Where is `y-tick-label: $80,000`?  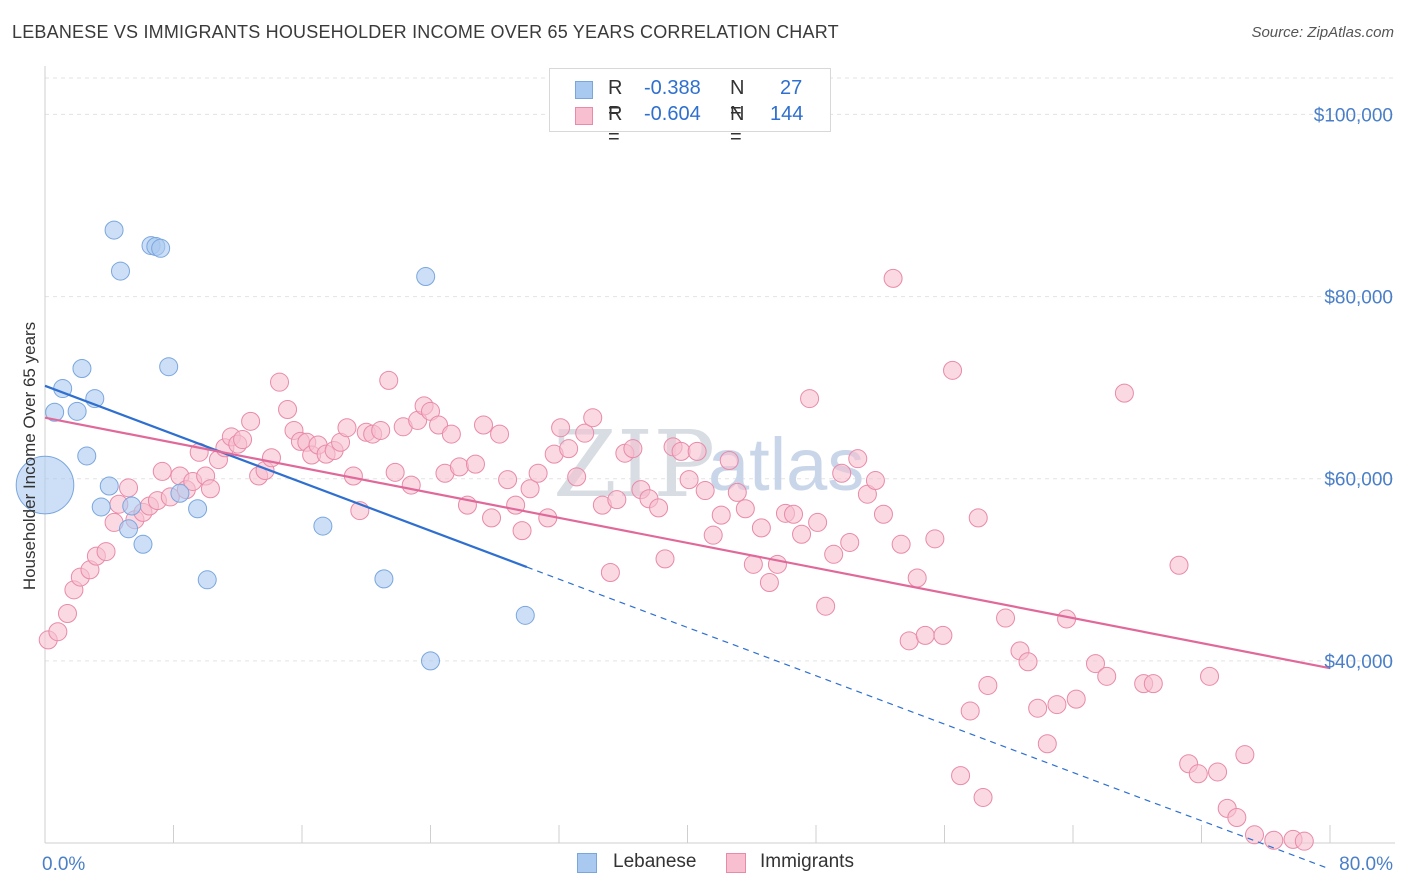
y-tick-label: $80,000 is located at coordinates (1358, 298).